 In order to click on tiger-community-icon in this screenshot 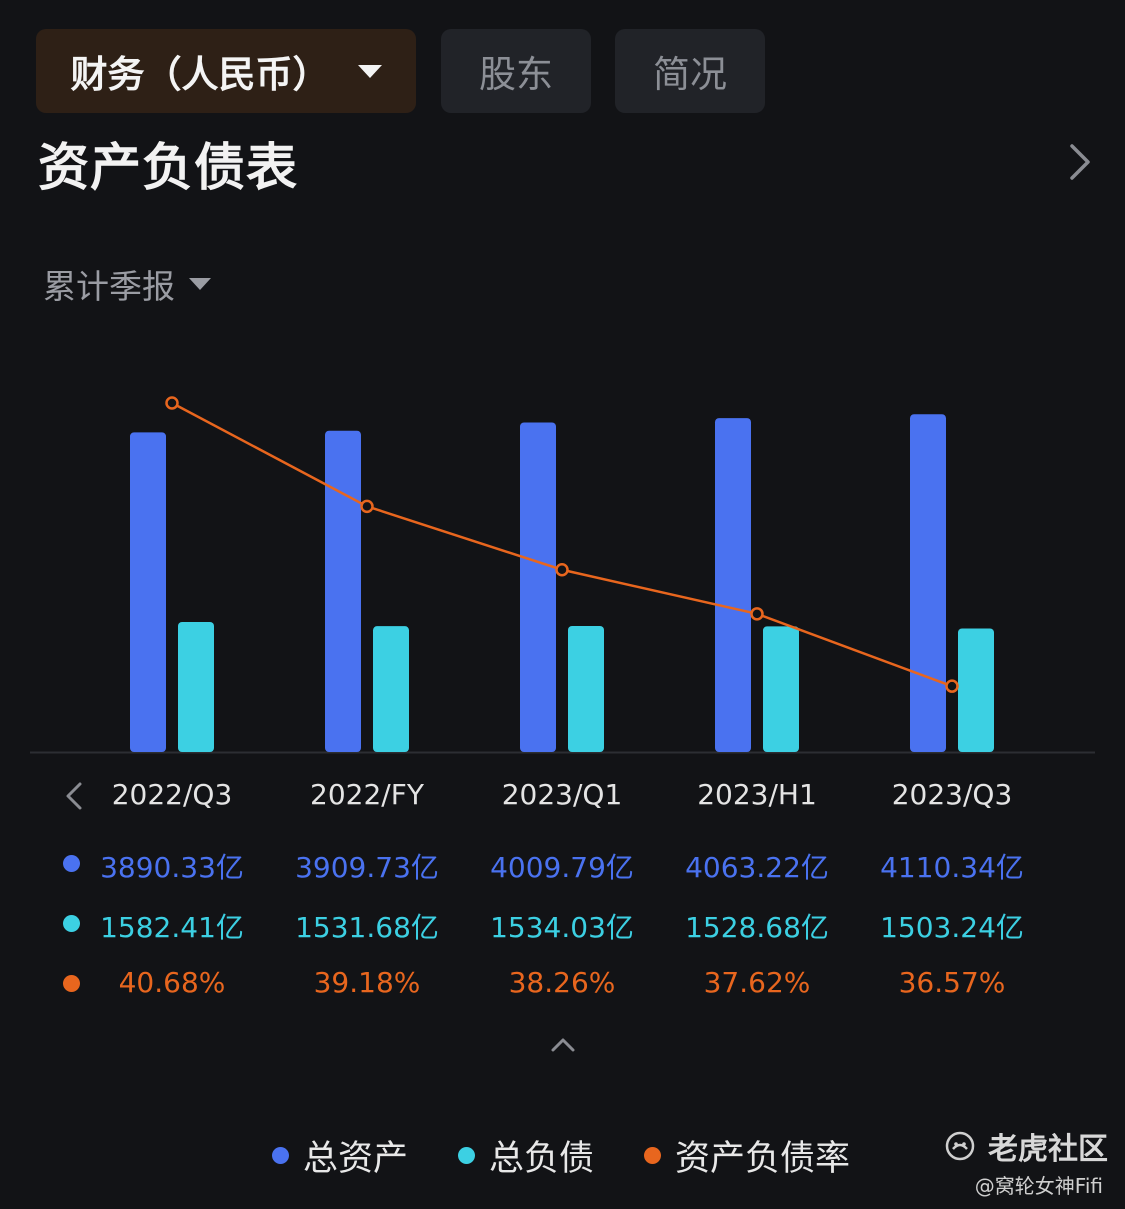, I will do `click(960, 1146)`.